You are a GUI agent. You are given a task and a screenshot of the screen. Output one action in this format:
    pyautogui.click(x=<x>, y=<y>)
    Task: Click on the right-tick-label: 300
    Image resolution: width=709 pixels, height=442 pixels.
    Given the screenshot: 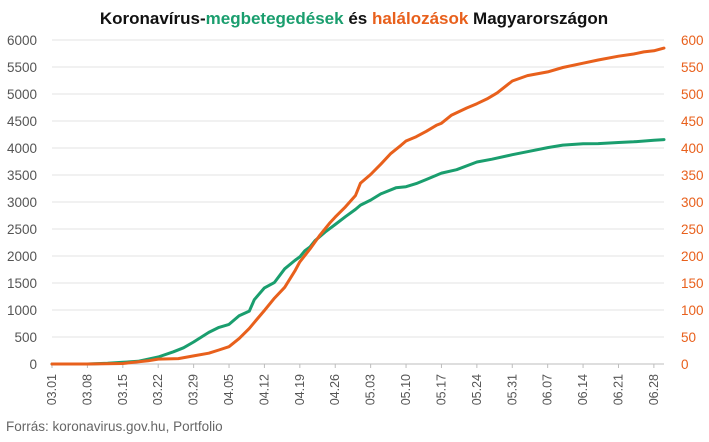 What is the action you would take?
    pyautogui.click(x=692, y=202)
    